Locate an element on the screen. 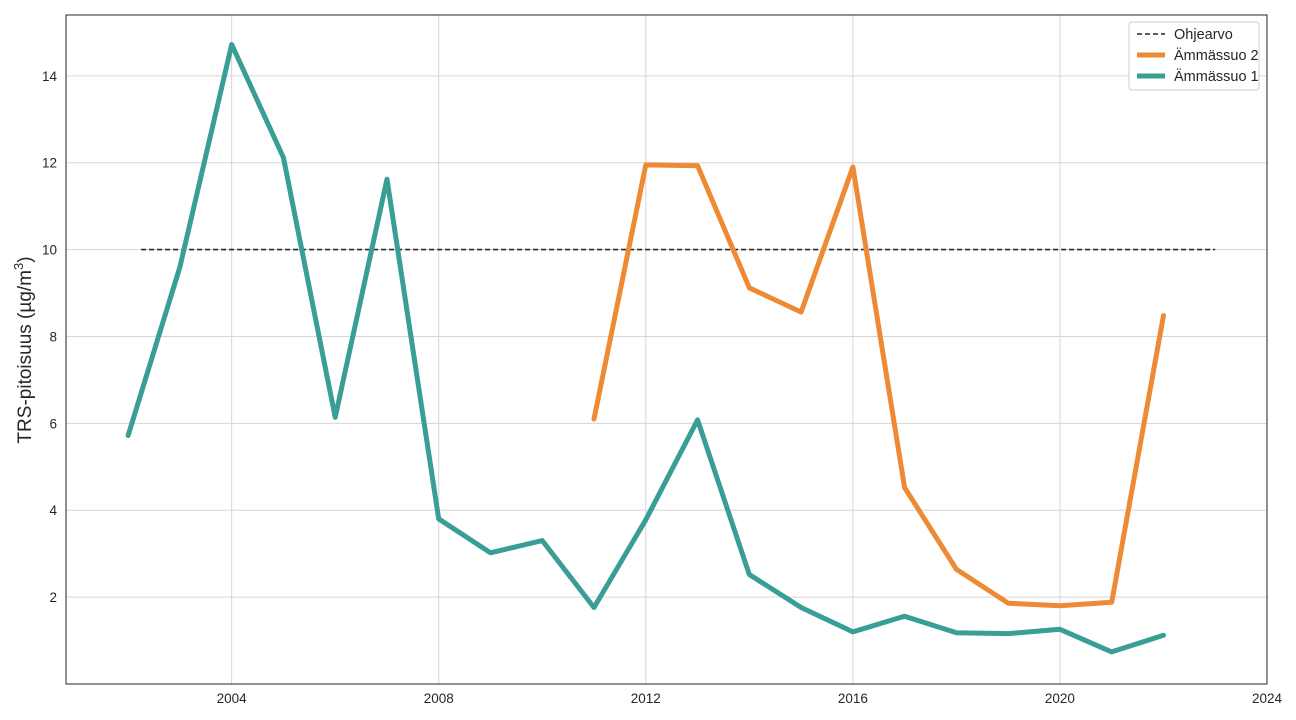 The height and width of the screenshot is (720, 1296). x-tick-label: 2024 is located at coordinates (1267, 698).